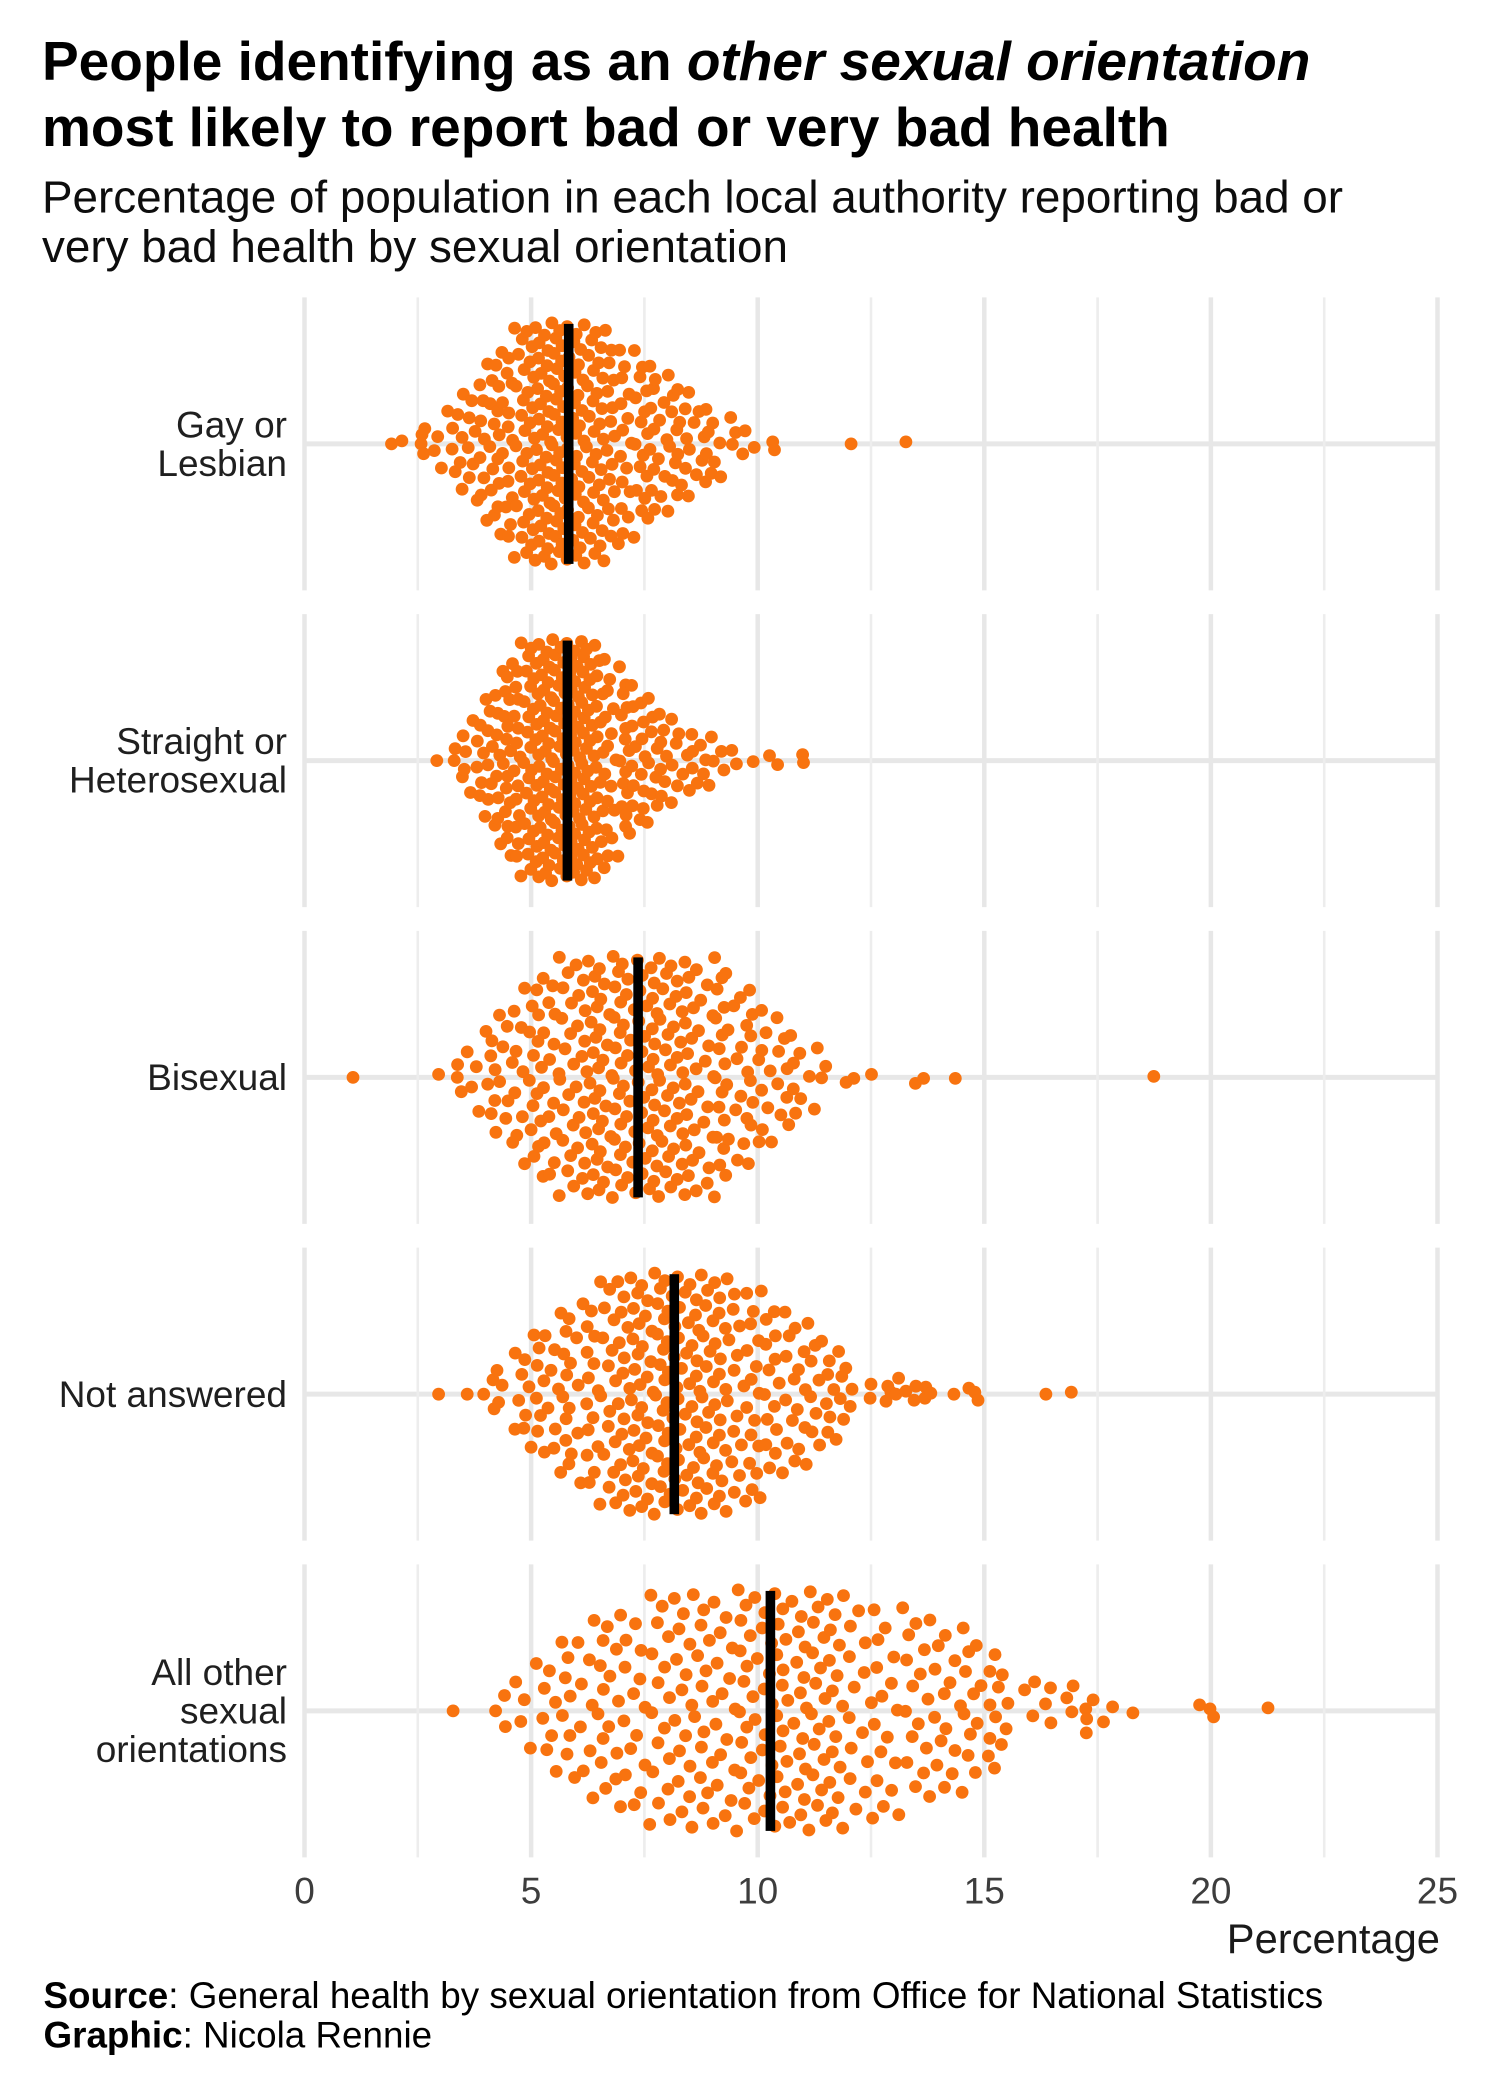 This screenshot has width=1500, height=2100. What do you see at coordinates (191, 1749) in the screenshot?
I see `svg-text: orientations` at bounding box center [191, 1749].